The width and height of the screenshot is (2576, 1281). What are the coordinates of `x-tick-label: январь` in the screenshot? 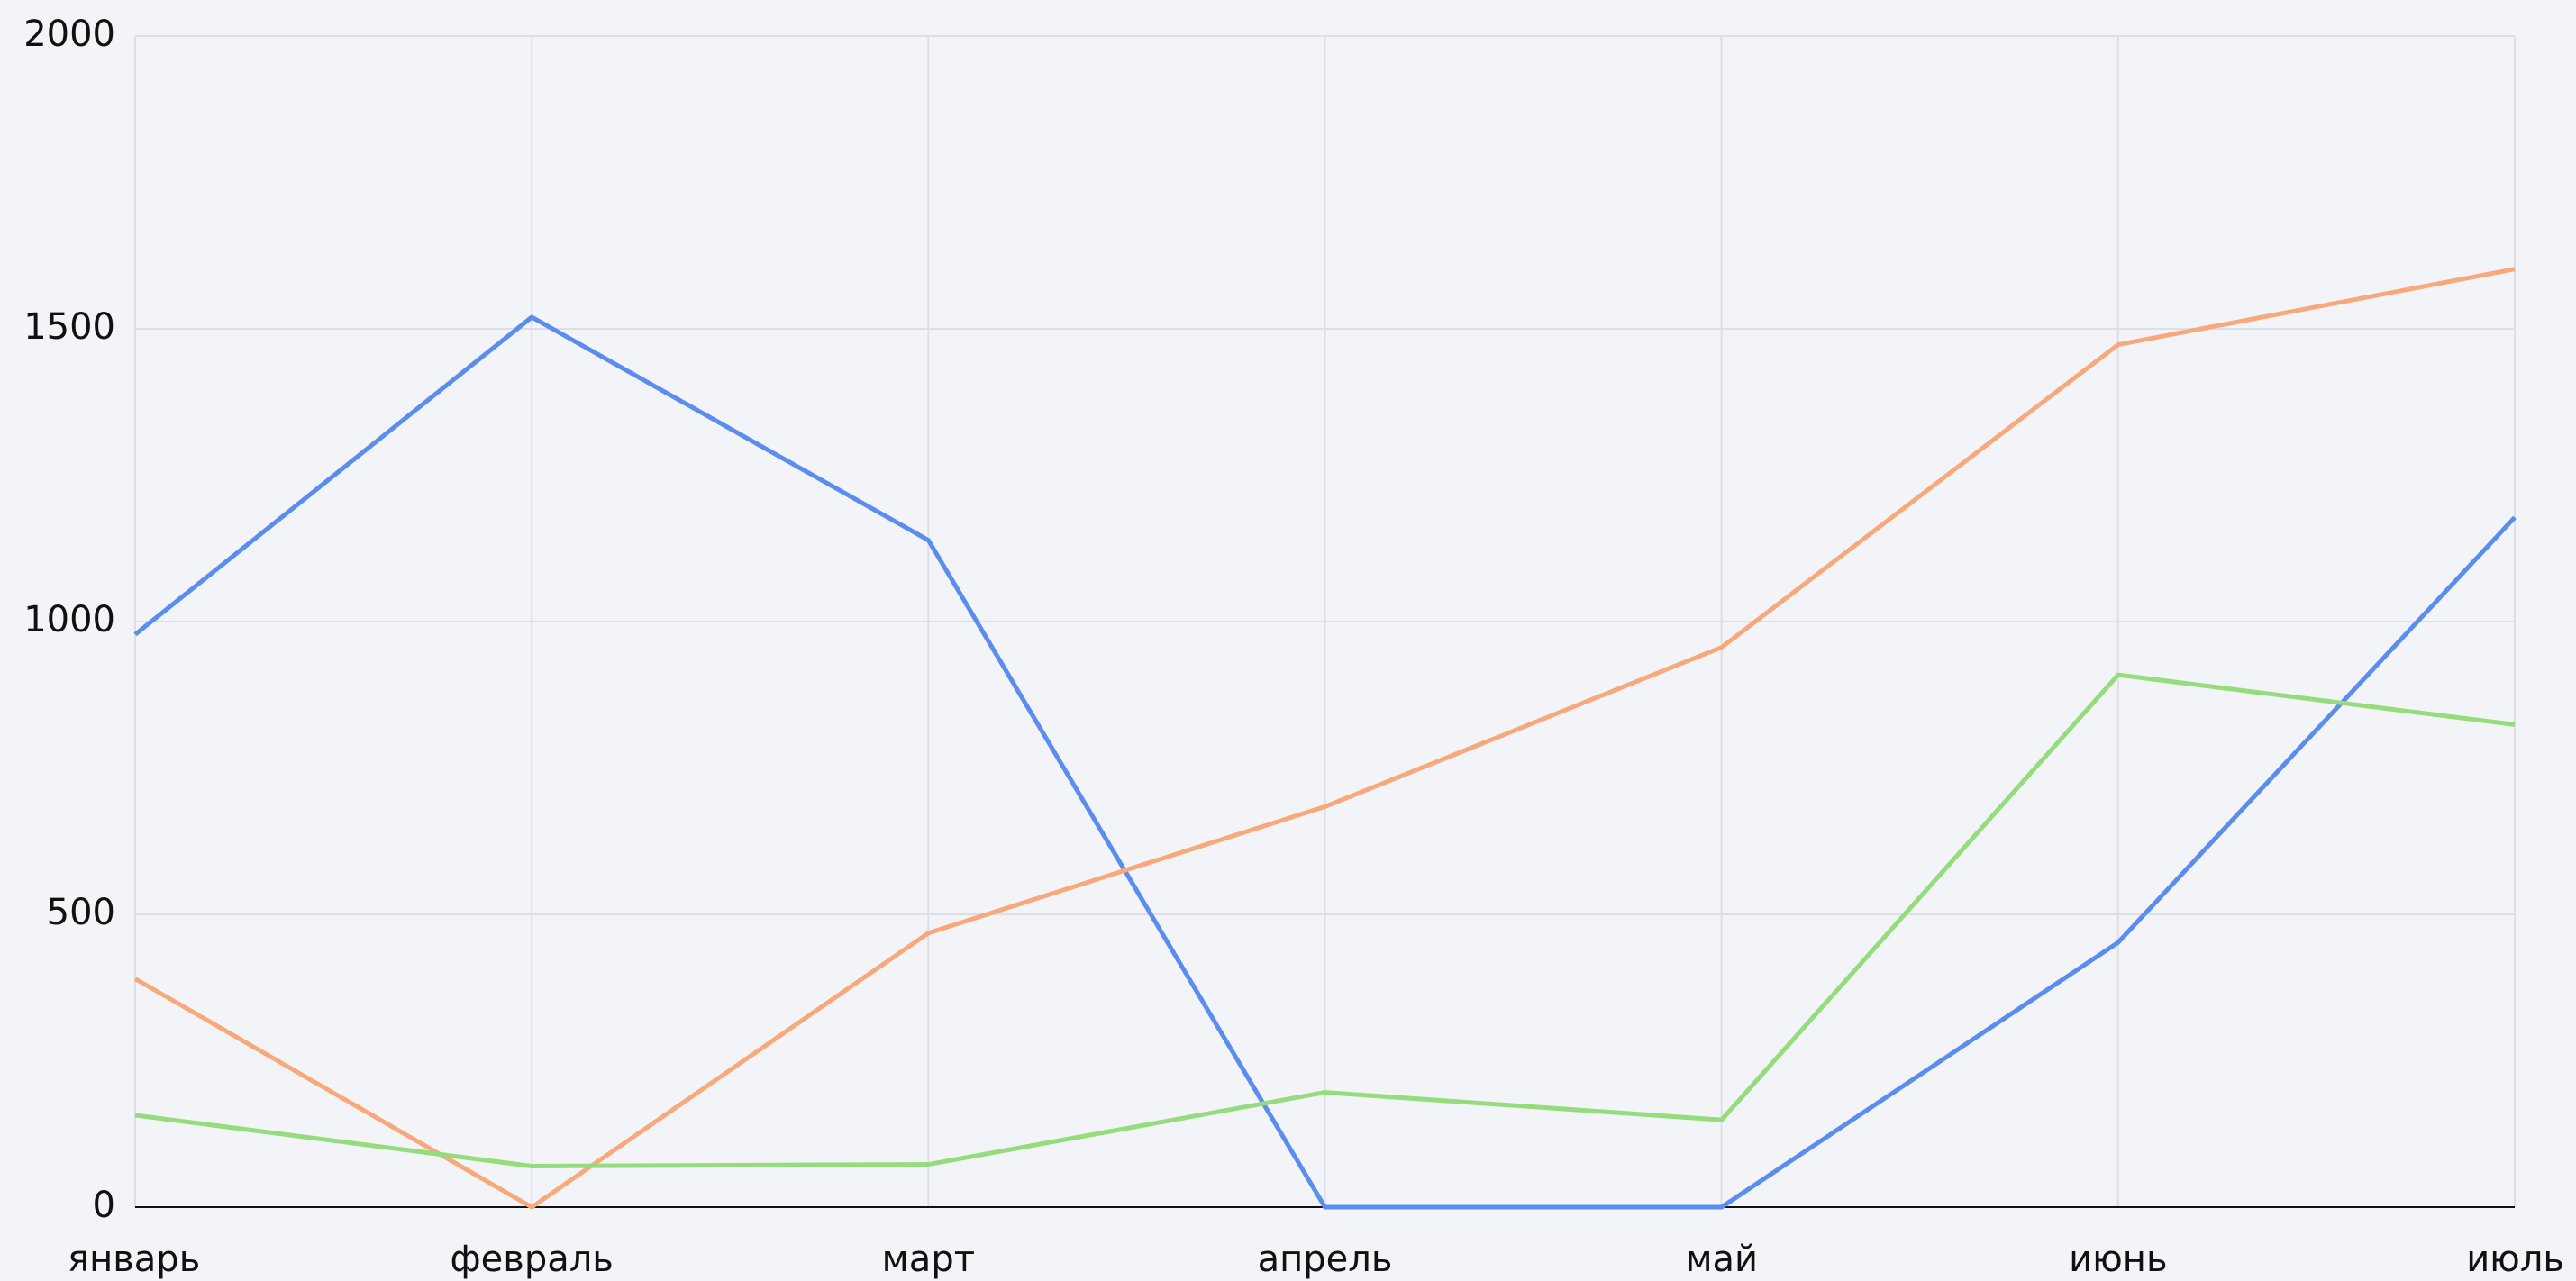 It's located at (134, 1259).